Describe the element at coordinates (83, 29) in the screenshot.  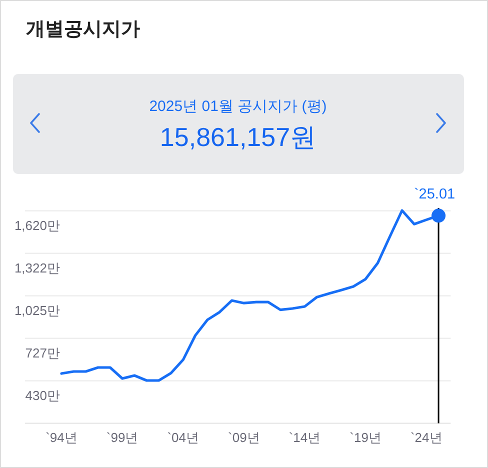
I see `title: 개별공시지가` at that location.